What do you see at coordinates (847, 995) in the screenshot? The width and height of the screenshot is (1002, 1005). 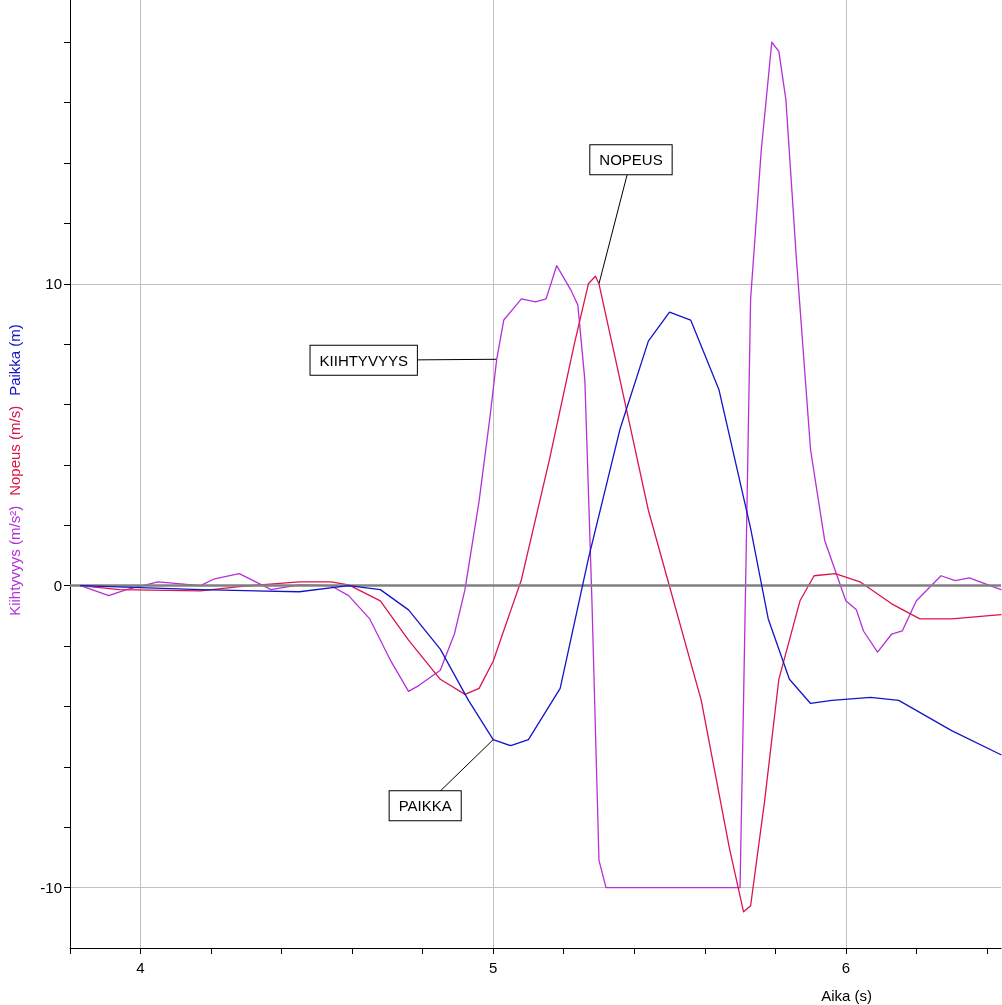 I see `x-axis-title: Aika (s)` at bounding box center [847, 995].